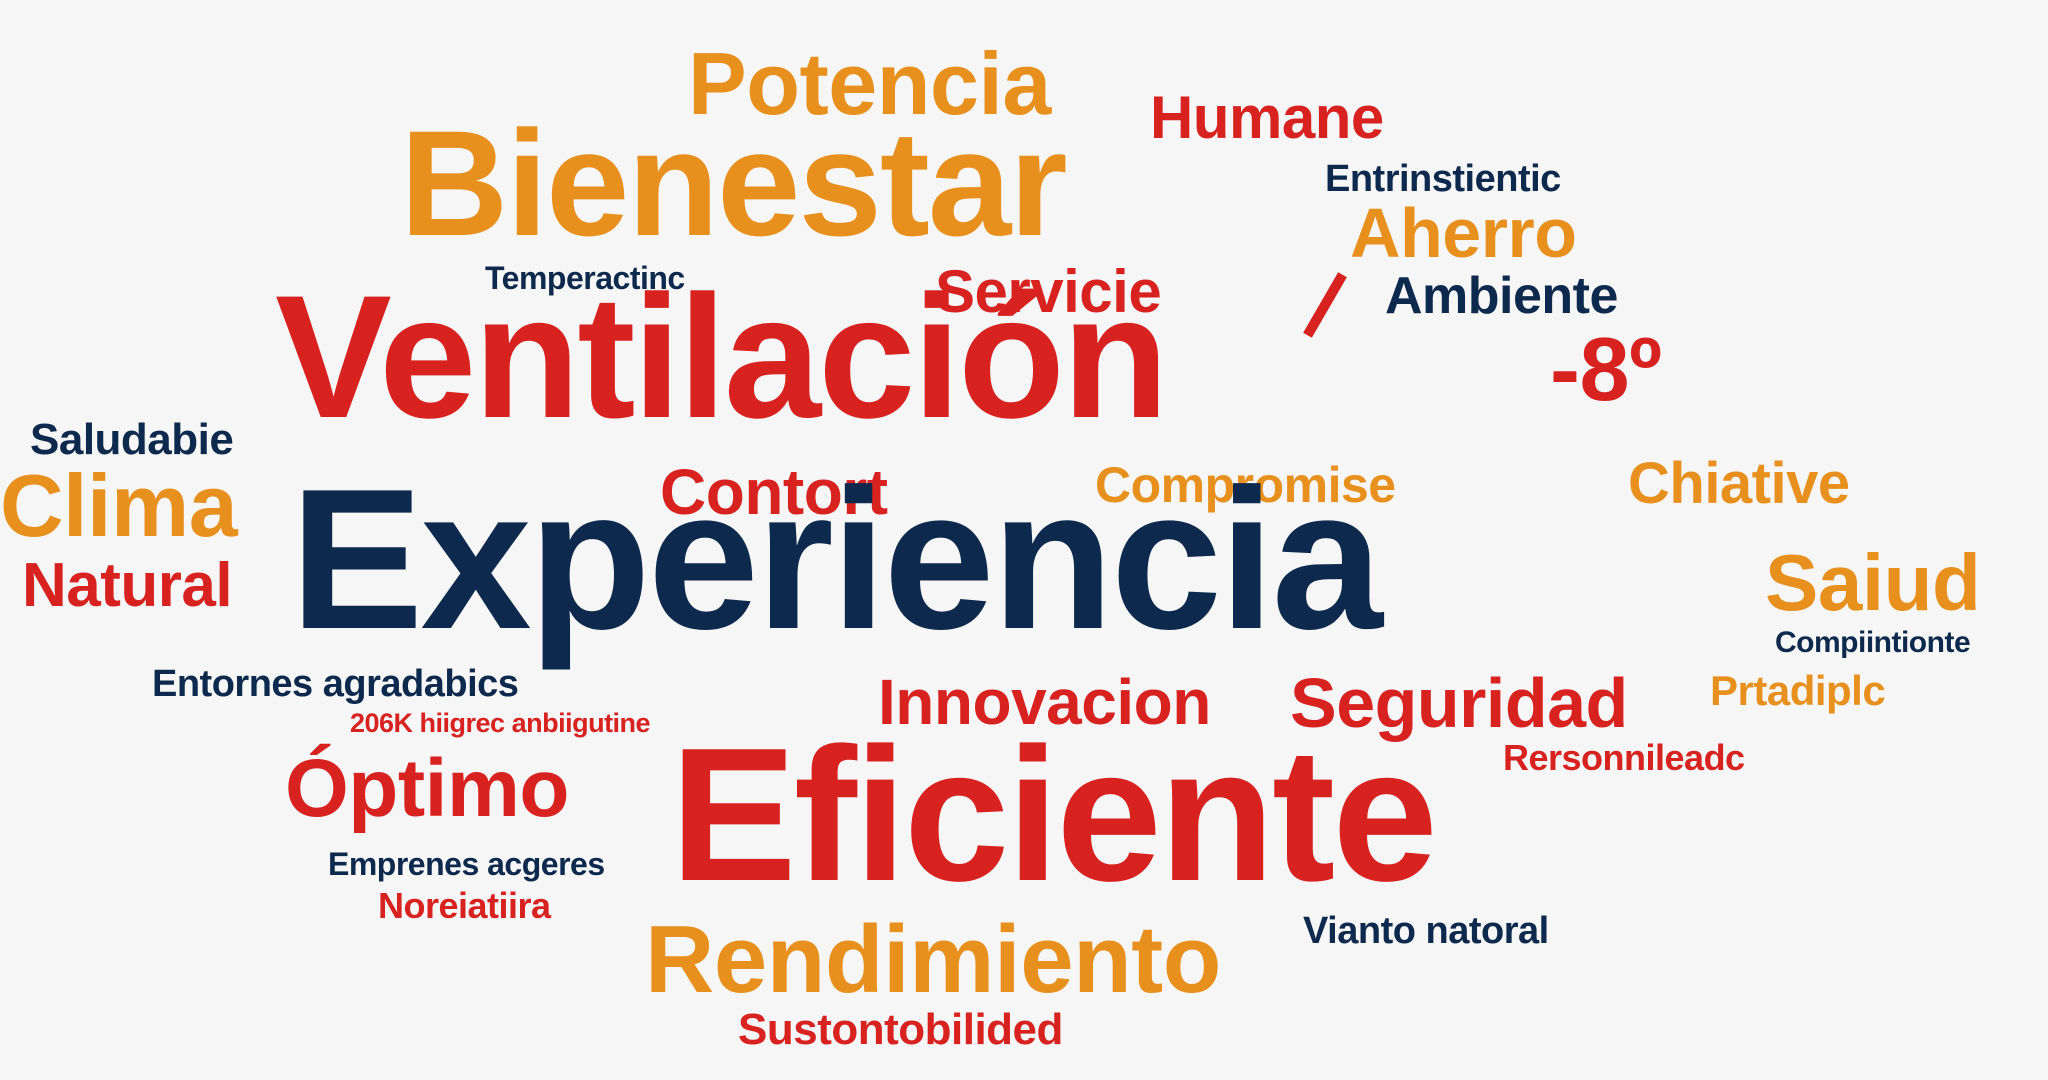 The image size is (2048, 1080). Describe the element at coordinates (119, 505) in the screenshot. I see `word-clima: Clima` at that location.